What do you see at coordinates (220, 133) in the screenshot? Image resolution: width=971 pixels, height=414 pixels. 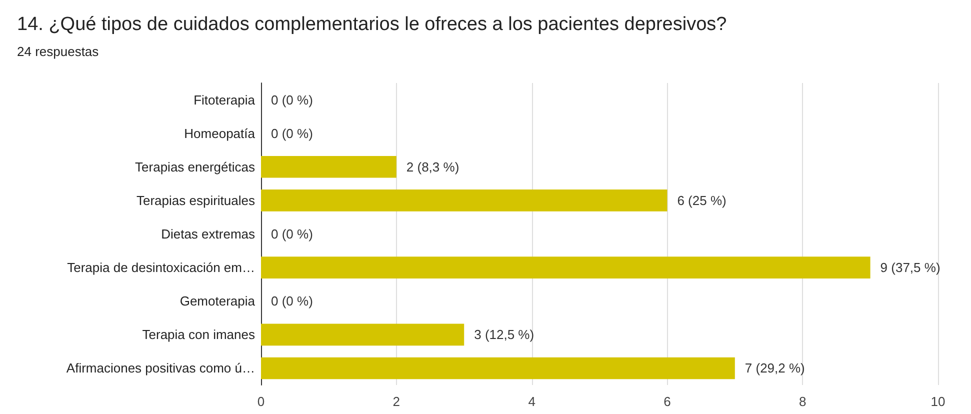 I see `y-tick-label: Homeopatía` at bounding box center [220, 133].